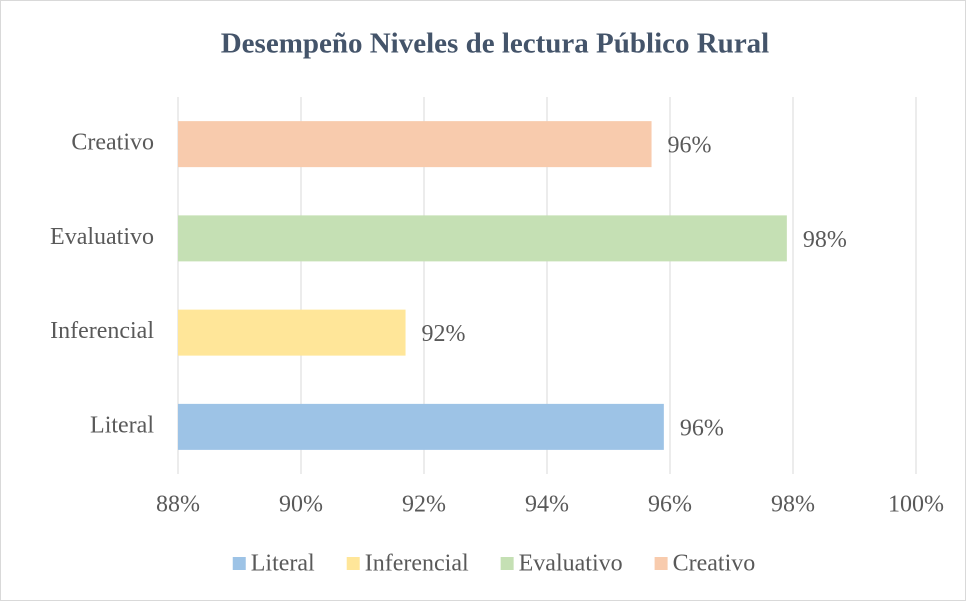 Image resolution: width=969 pixels, height=602 pixels. Describe the element at coordinates (102, 331) in the screenshot. I see `y-tick-label: Inferencial` at that location.